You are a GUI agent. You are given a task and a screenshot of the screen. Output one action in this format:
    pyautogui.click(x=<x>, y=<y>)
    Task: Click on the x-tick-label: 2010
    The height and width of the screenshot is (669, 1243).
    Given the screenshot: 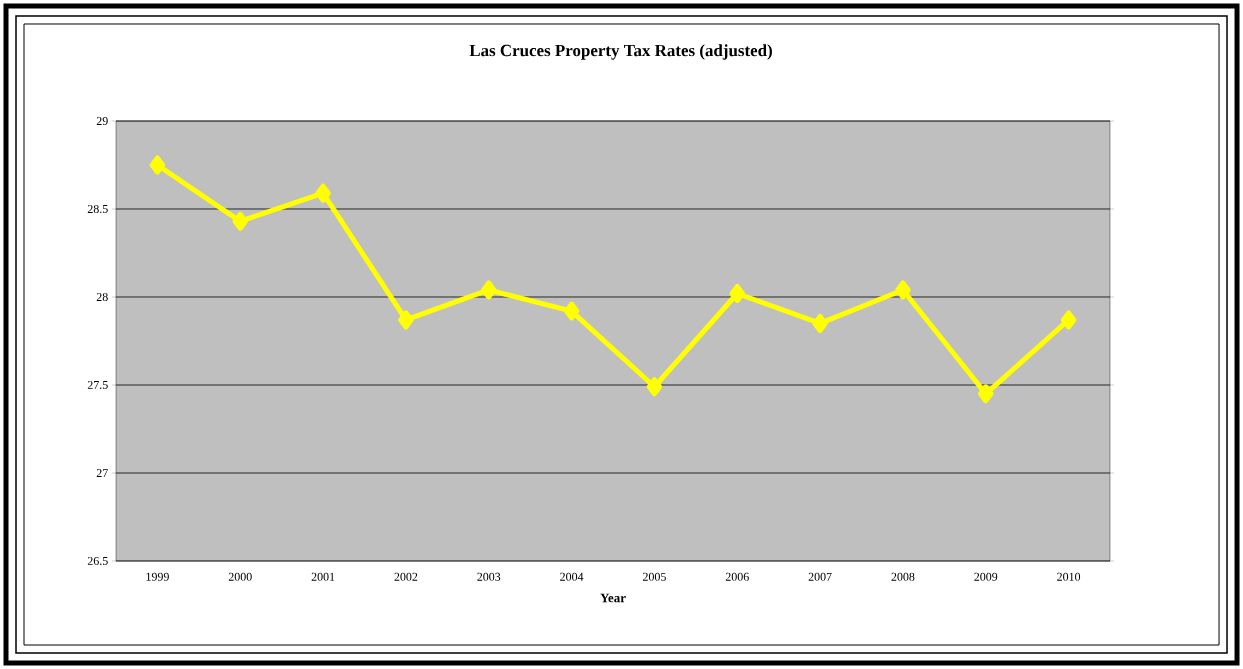 What is the action you would take?
    pyautogui.click(x=1069, y=576)
    